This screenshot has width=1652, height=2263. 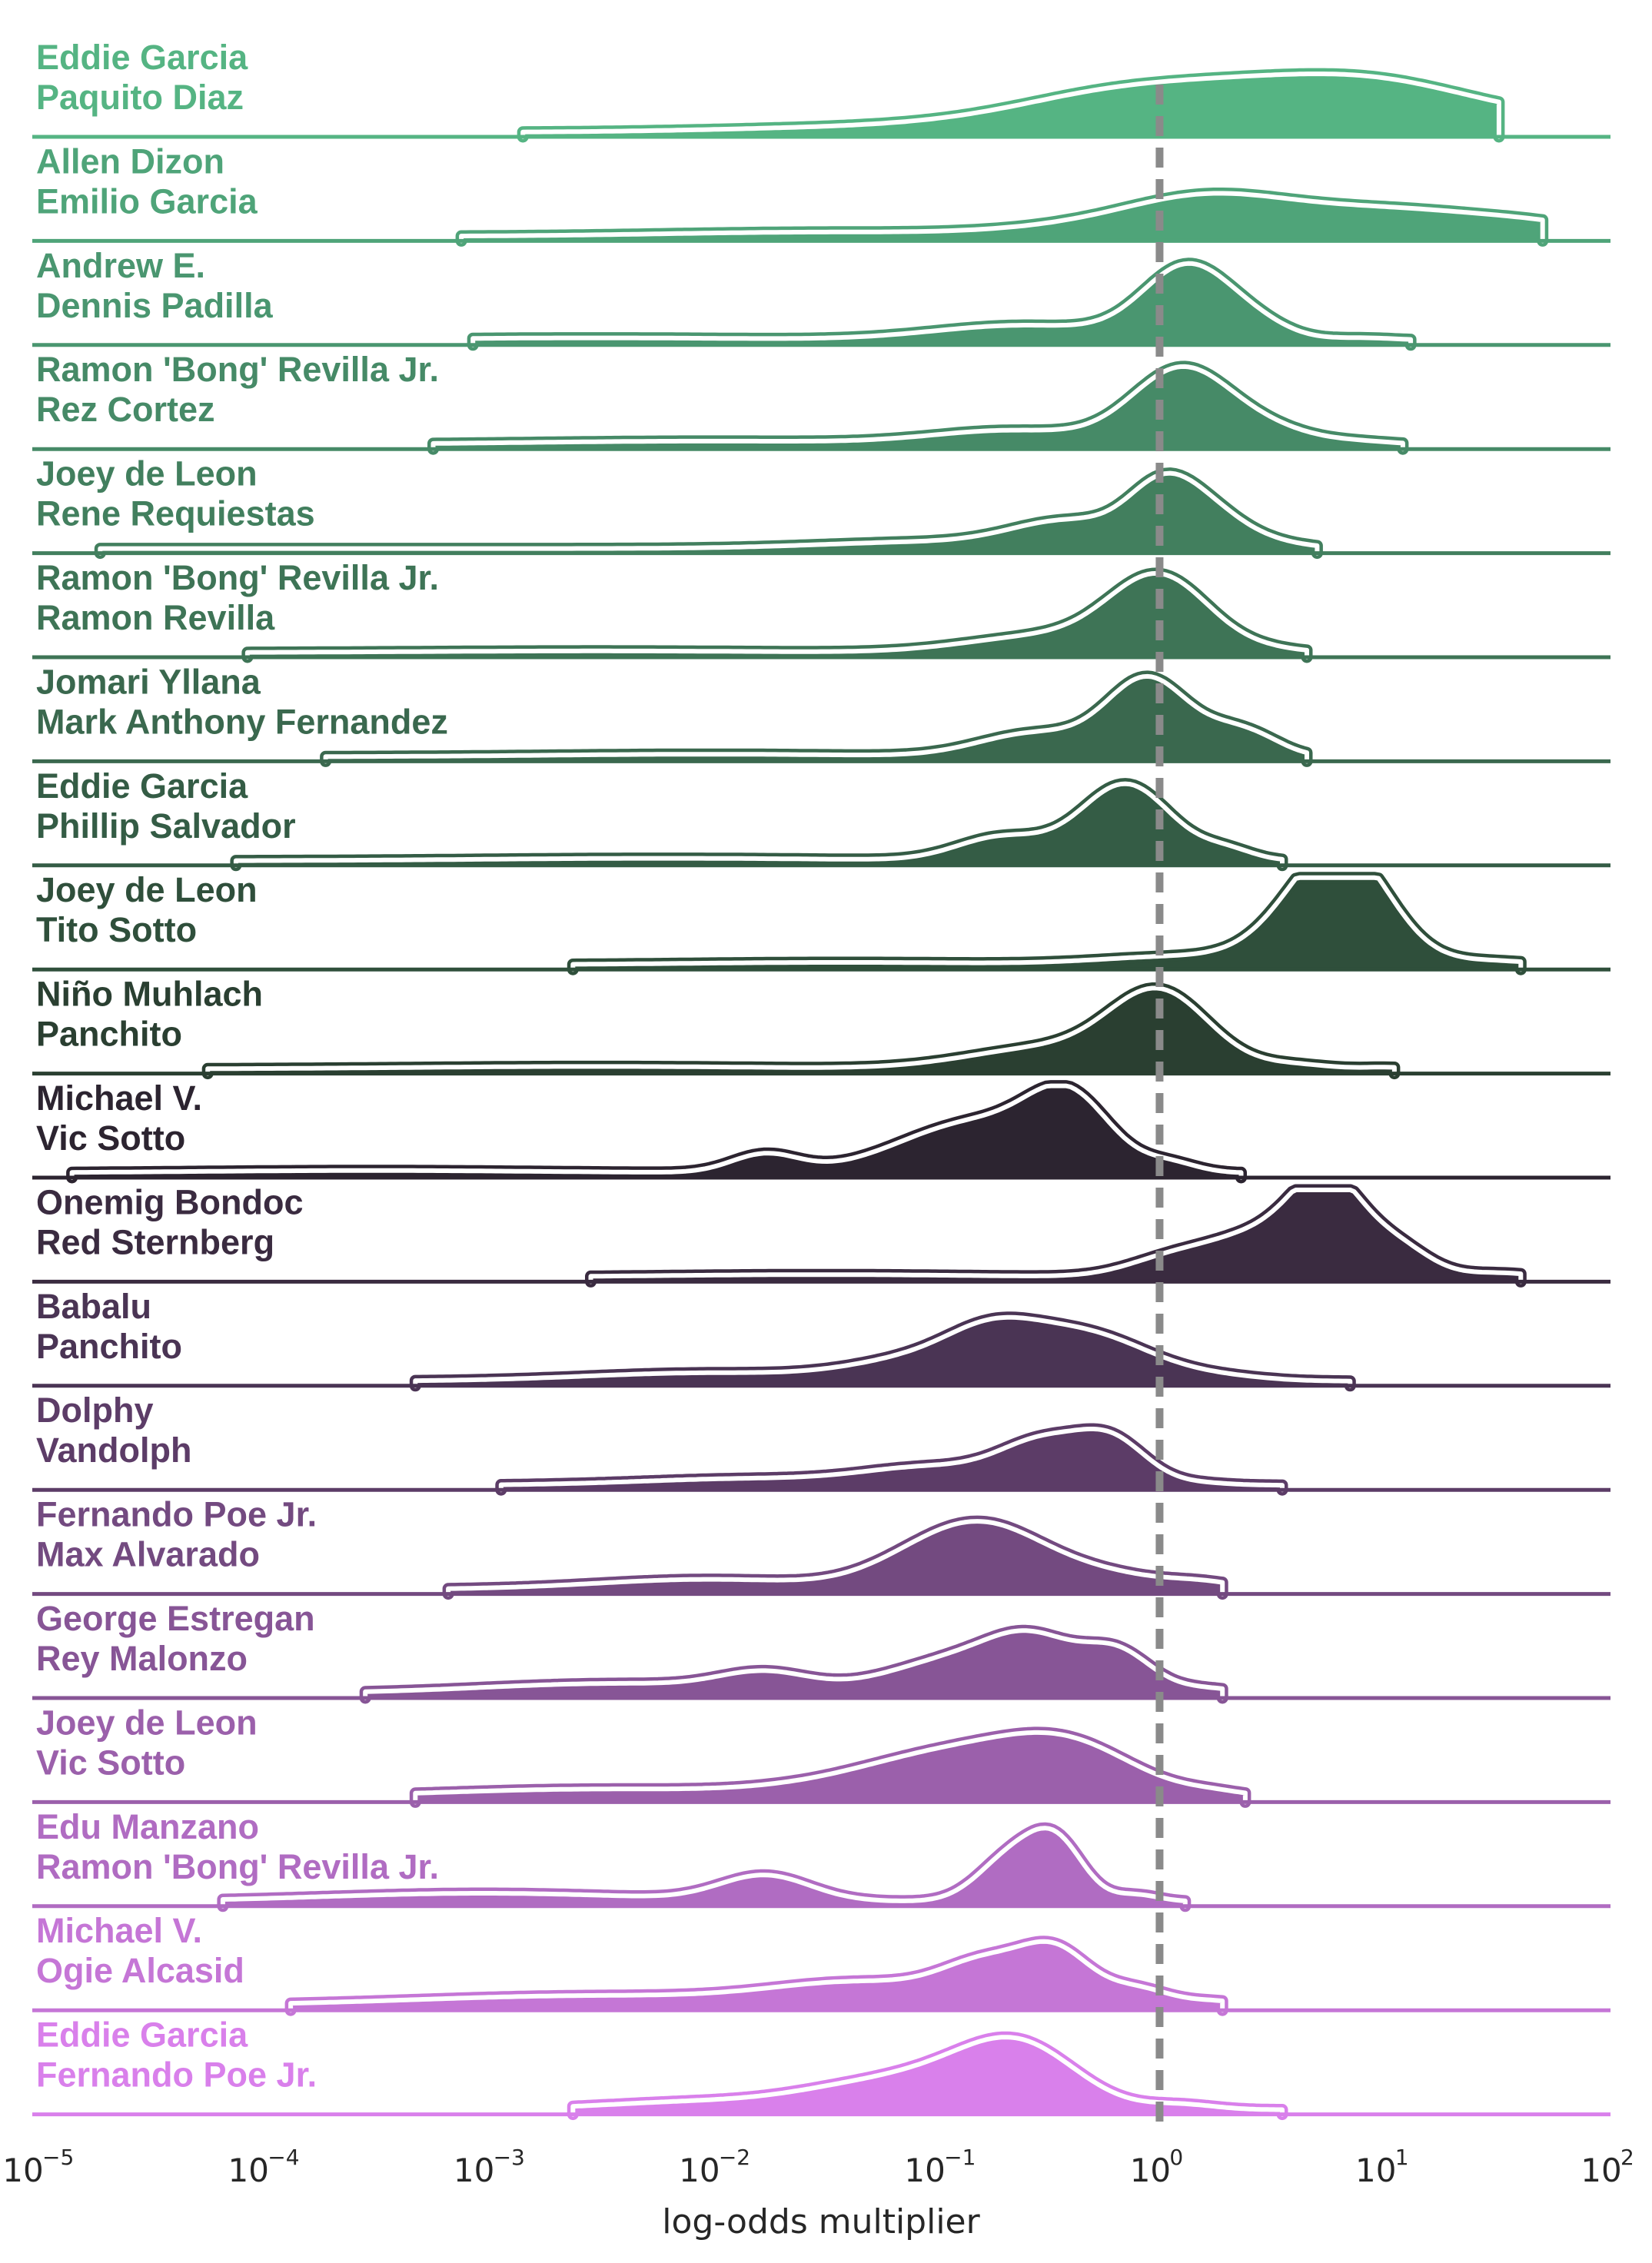 What do you see at coordinates (140, 98) in the screenshot?
I see `row-label-line2: Paquito Diaz` at bounding box center [140, 98].